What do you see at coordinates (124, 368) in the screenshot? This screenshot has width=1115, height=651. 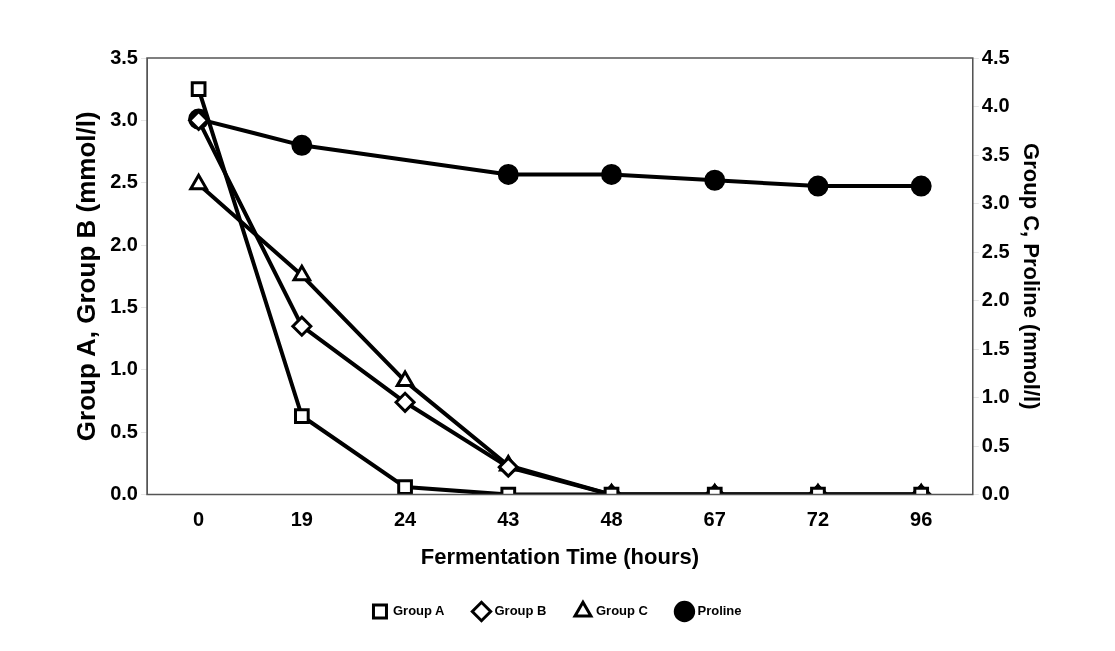 I see `y-tick-label: 1.0` at bounding box center [124, 368].